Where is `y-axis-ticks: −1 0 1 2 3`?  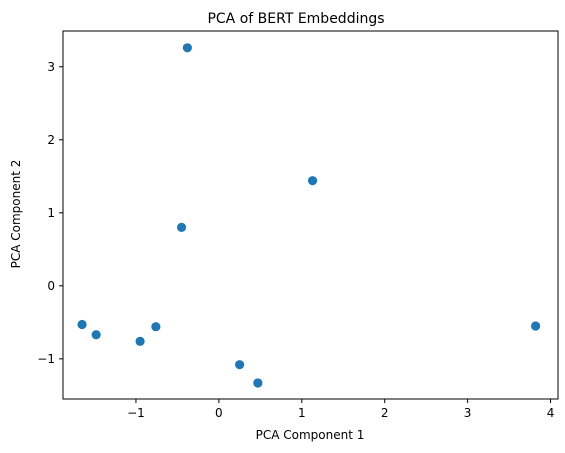 y-axis-ticks: −1 0 1 2 3 is located at coordinates (50, 213).